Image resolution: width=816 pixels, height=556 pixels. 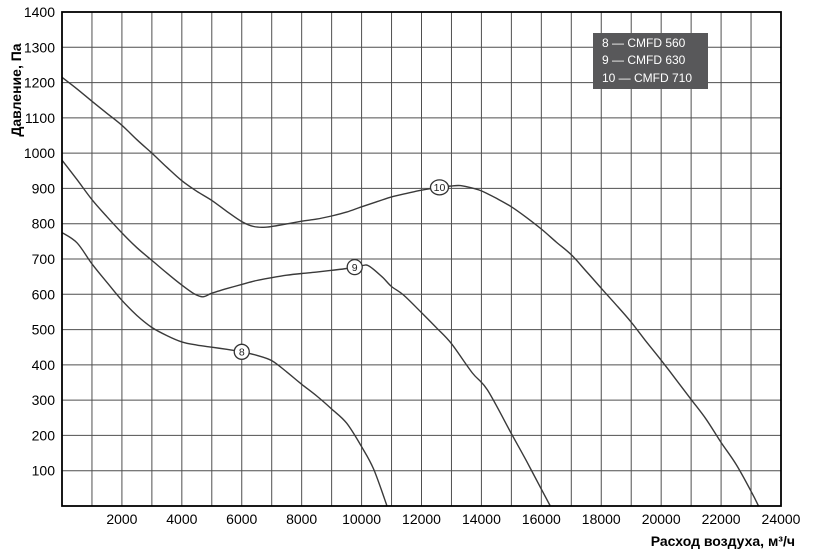 I want to click on x-tick-label: 4000, so click(x=181, y=519).